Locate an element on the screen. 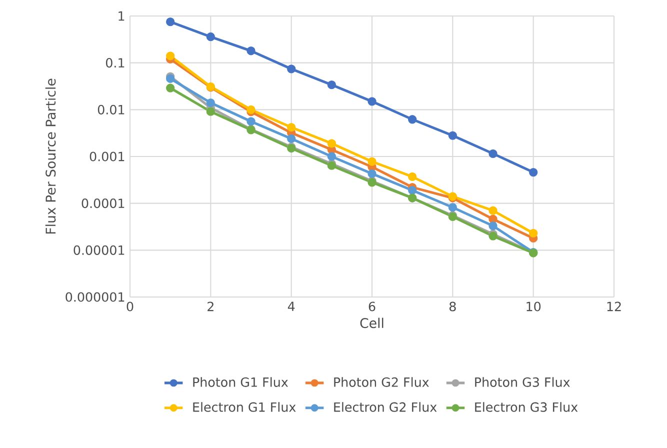  y-tick-label: 1 is located at coordinates (121, 16).